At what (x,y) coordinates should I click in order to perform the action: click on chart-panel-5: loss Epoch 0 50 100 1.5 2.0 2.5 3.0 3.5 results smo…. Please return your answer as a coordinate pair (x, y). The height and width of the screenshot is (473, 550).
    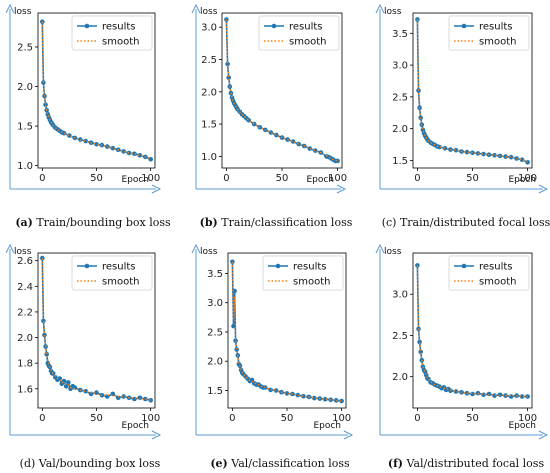
    Looking at the image, I should click on (272, 356).